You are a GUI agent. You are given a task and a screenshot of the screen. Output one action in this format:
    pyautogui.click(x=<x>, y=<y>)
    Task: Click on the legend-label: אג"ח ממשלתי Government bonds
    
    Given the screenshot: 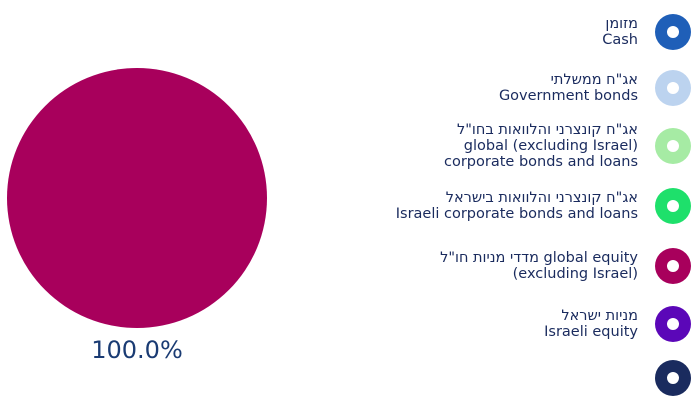 What is the action you would take?
    pyautogui.click(x=568, y=88)
    